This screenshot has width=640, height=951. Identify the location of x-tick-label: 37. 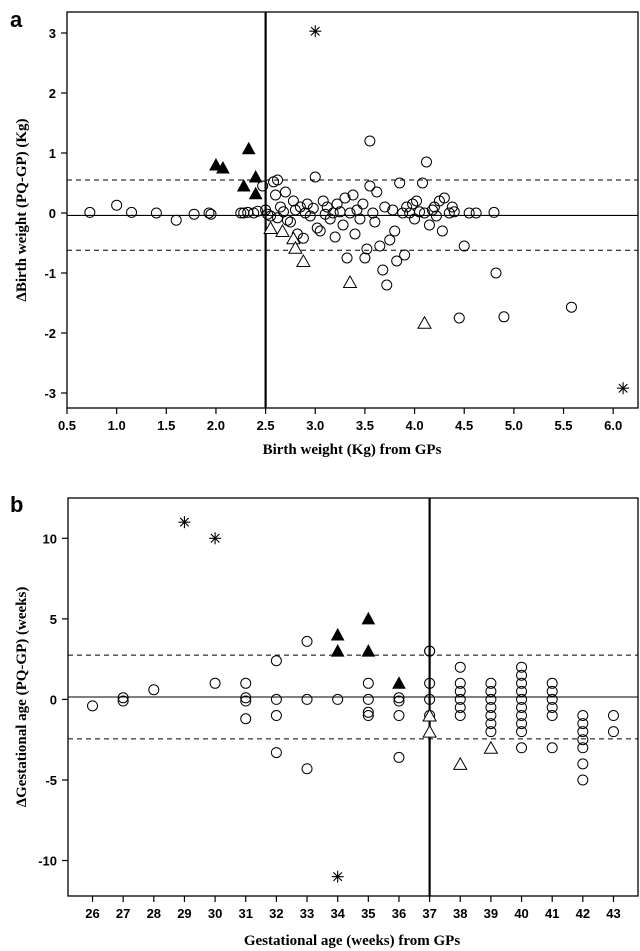
(429, 913).